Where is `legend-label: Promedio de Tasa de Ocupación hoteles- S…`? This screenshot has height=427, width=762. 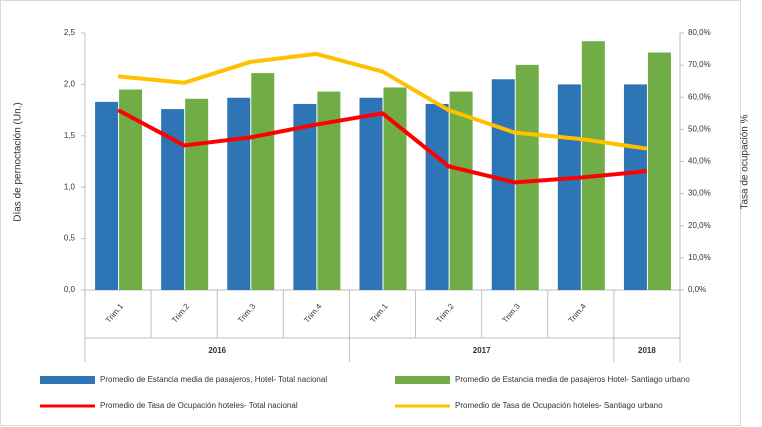 legend-label: Promedio de Tasa de Ocupación hoteles- S… is located at coordinates (559, 405).